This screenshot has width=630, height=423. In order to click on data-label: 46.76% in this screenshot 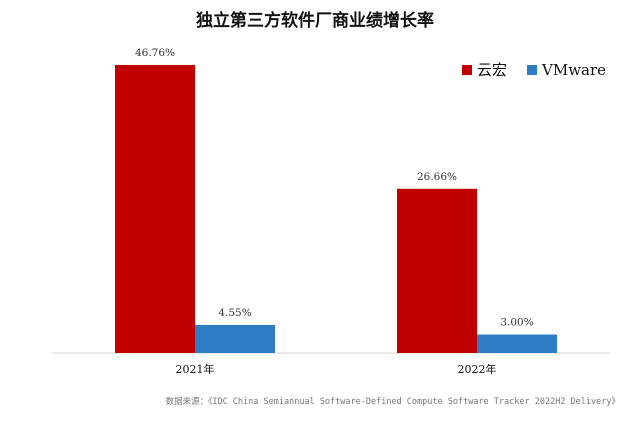, I will do `click(155, 53)`.